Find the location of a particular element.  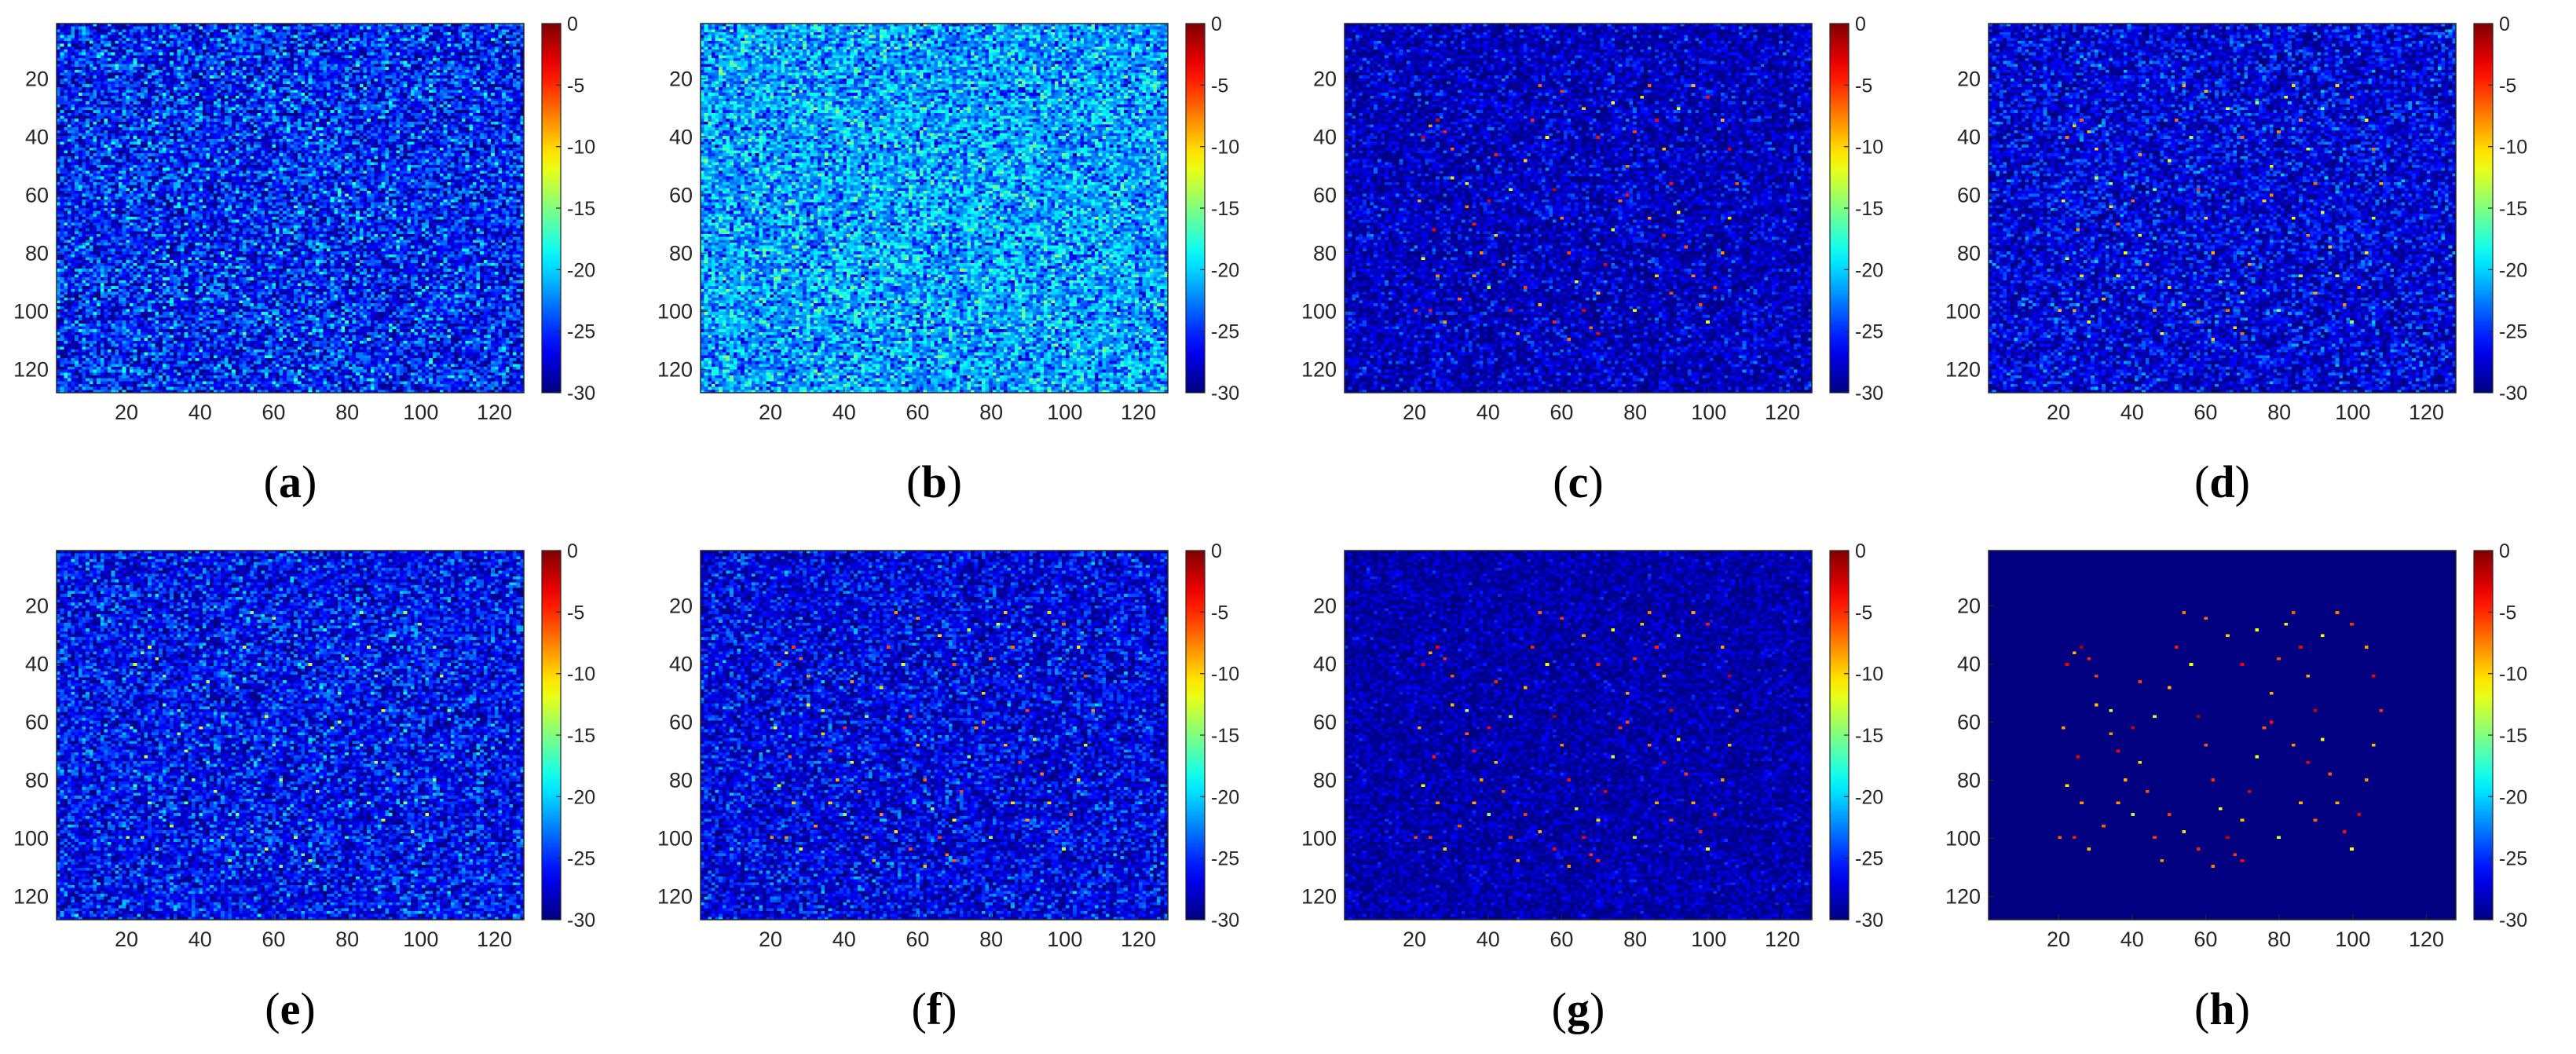

panel-caption: (h) is located at coordinates (2223, 1009).